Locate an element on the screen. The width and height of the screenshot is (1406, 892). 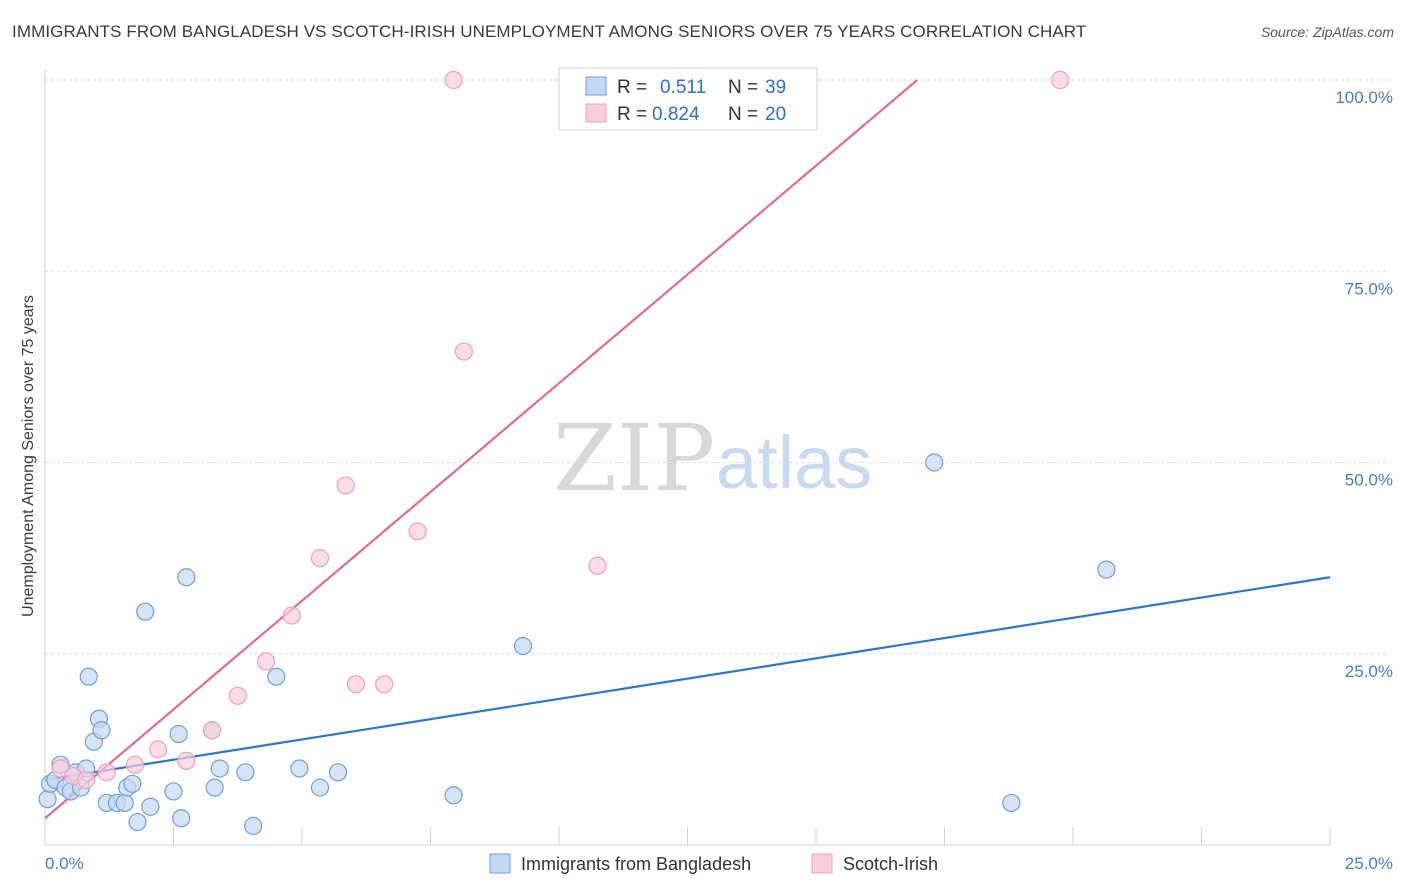
source-label: Source: ZipAtlas.com is located at coordinates (1327, 32).